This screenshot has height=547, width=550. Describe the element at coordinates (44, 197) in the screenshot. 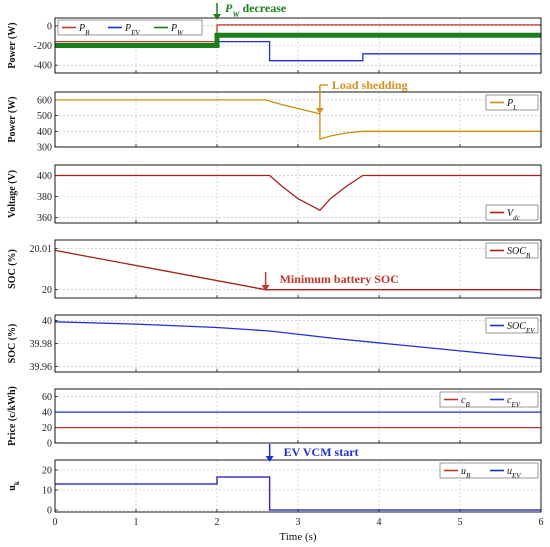

I see `y-tick-label: 380` at that location.